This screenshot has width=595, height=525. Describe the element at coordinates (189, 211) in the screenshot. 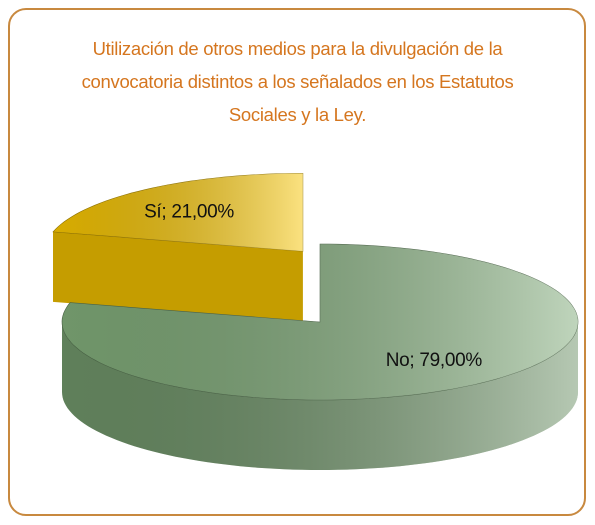

I see `data-label: Sí; 21,00%` at that location.